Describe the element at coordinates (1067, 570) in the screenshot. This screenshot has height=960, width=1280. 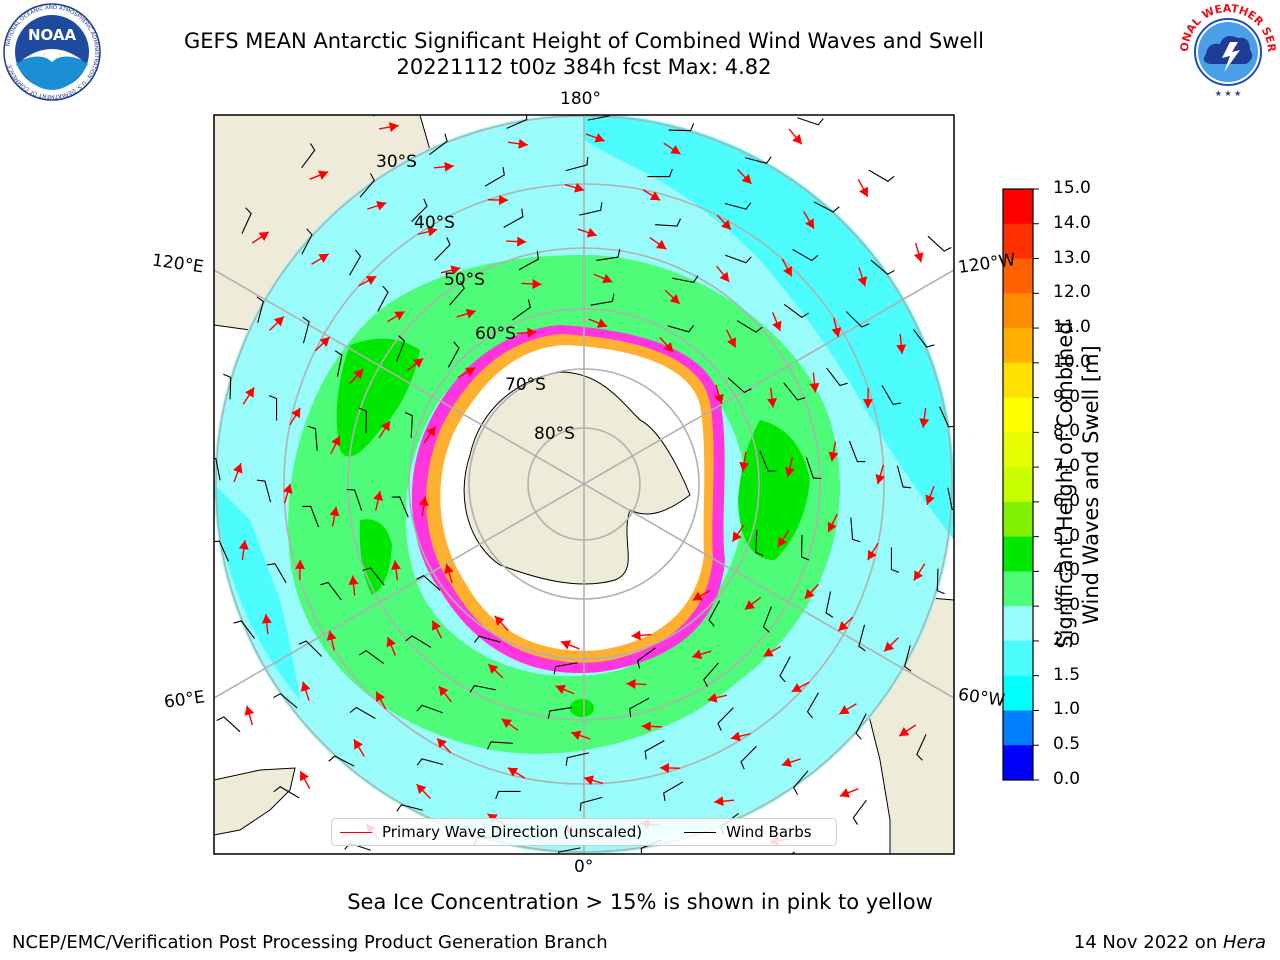
I see `colorbar-tick-label: 4.0` at that location.